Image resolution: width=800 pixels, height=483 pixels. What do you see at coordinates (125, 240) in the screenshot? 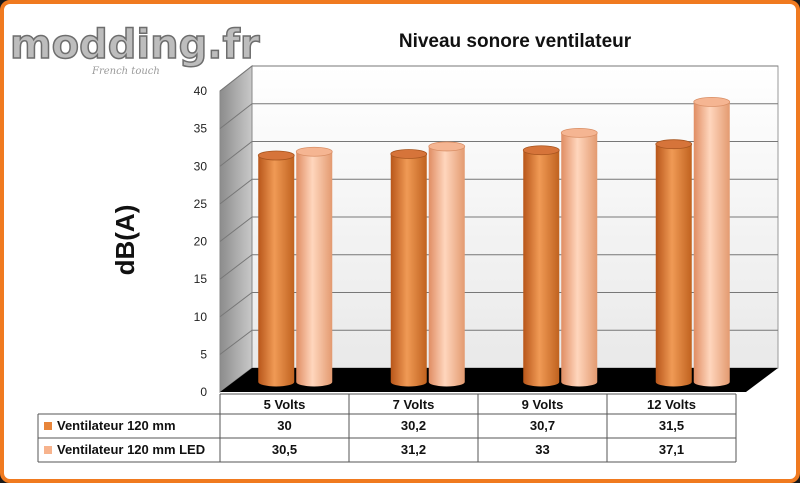
I see `y-axis-label: dB(A)` at bounding box center [125, 240].